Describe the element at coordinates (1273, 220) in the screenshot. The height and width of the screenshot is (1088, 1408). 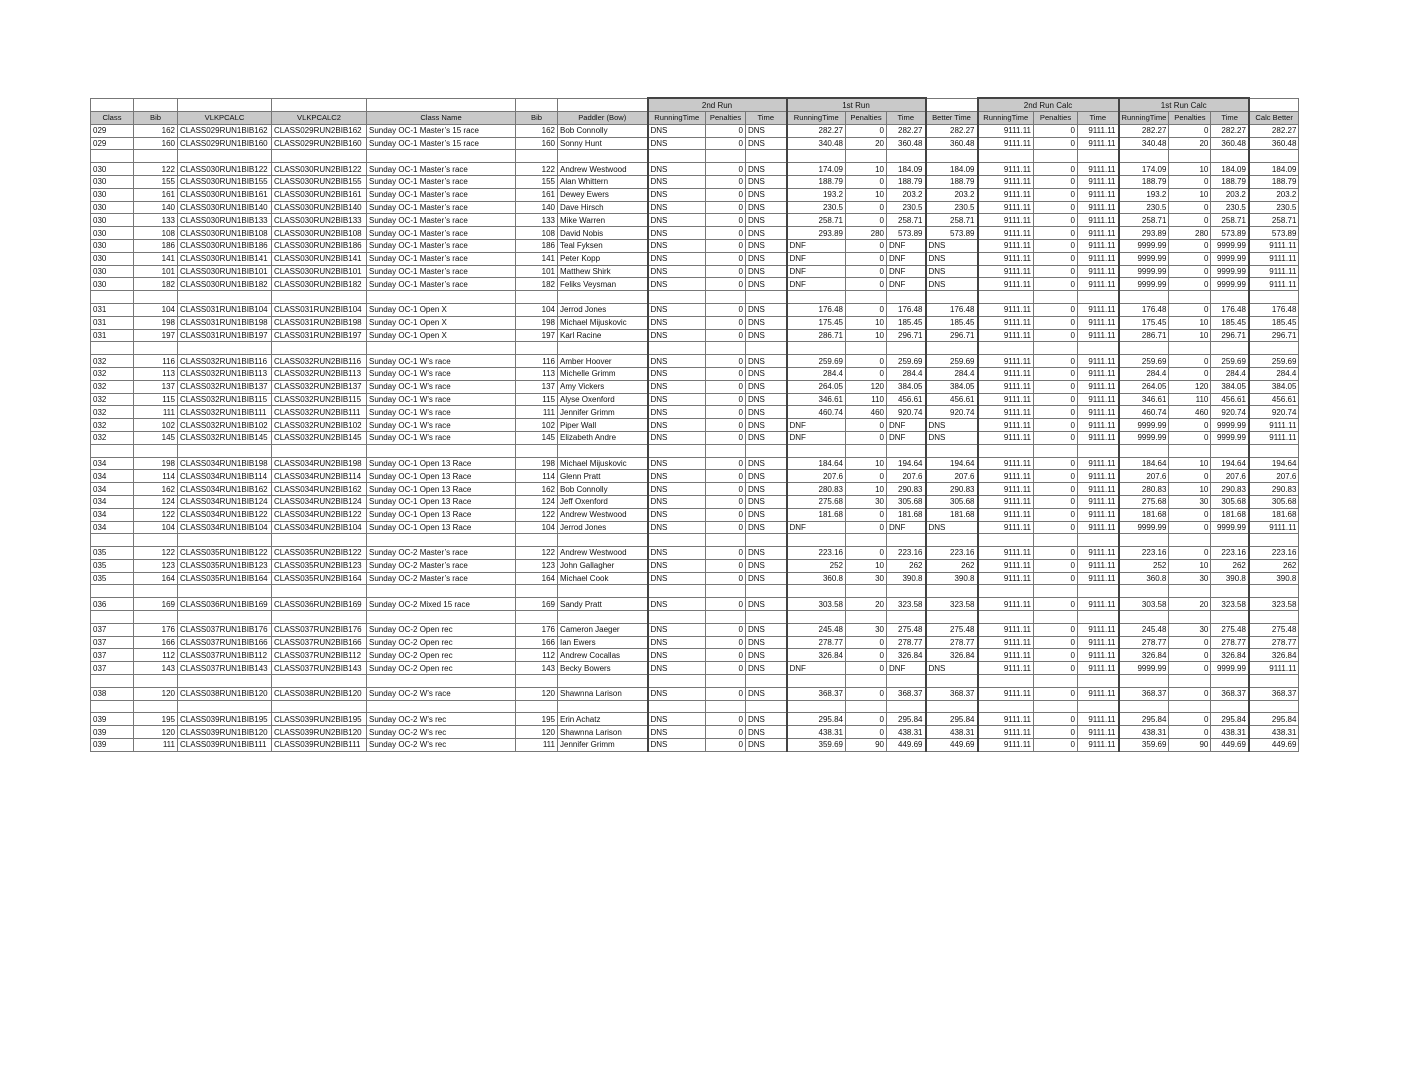
I see `calc-better-cell: 258.71` at that location.